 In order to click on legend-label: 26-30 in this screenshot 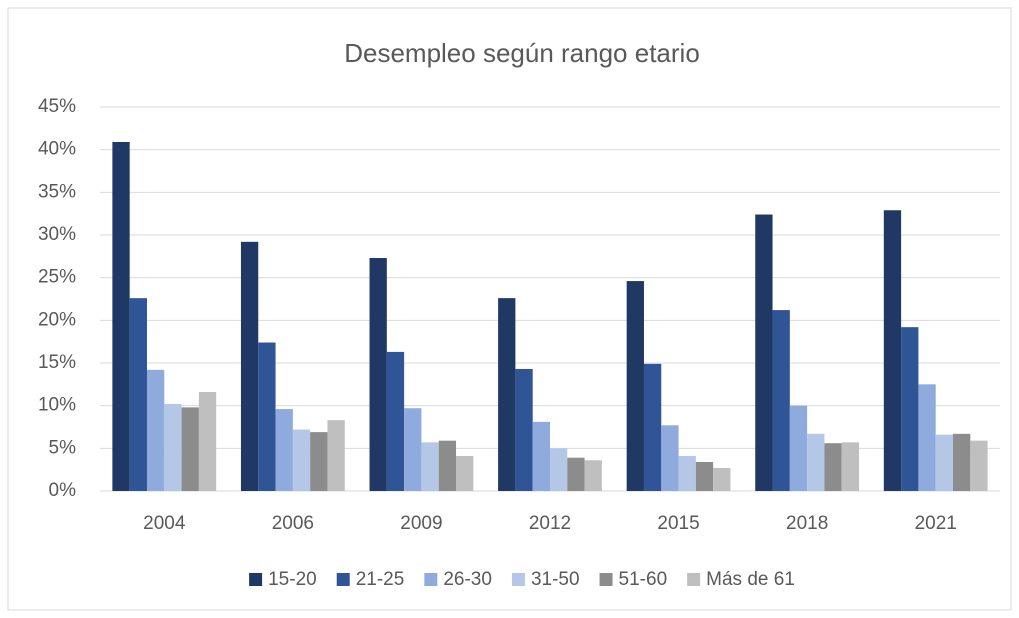, I will do `click(467, 579)`.